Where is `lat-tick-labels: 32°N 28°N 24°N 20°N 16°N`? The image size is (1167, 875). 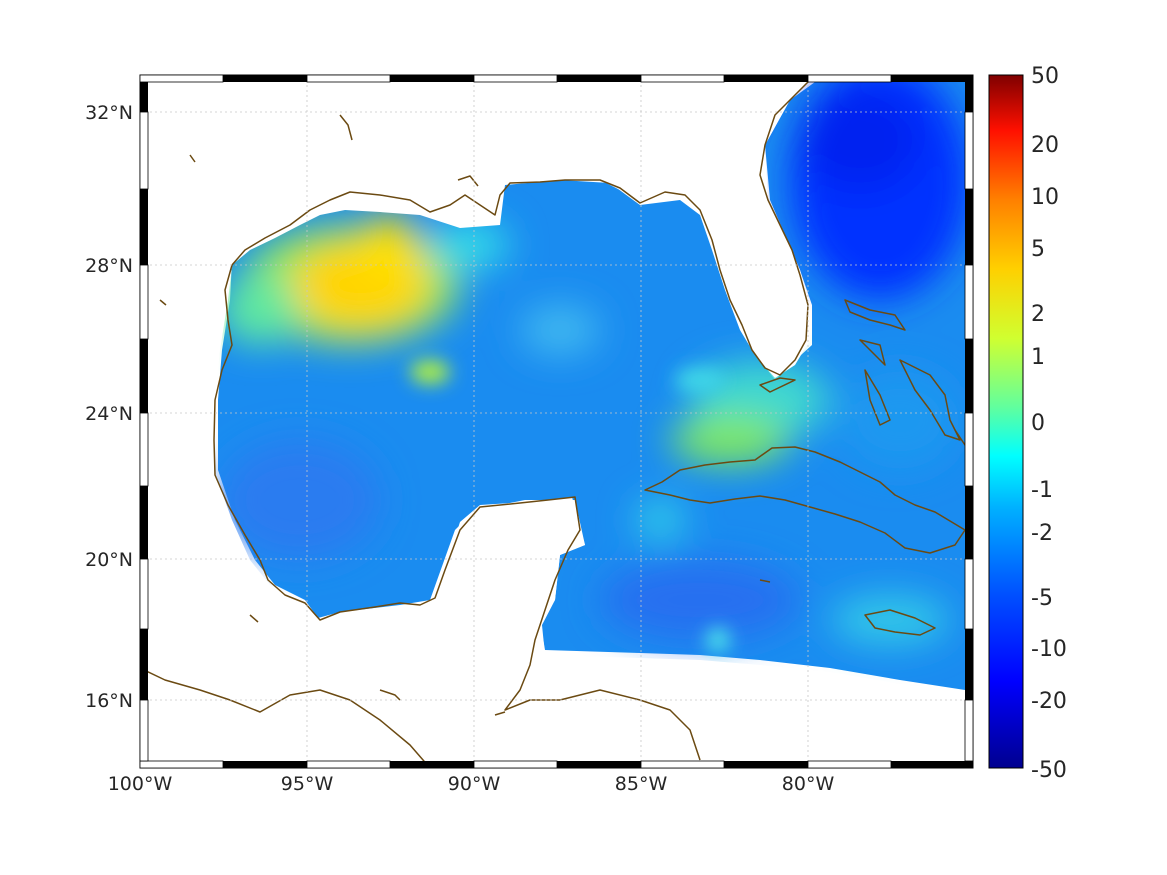
lat-tick-labels: 32°N 28°N 24°N 20°N 16°N is located at coordinates (109, 407).